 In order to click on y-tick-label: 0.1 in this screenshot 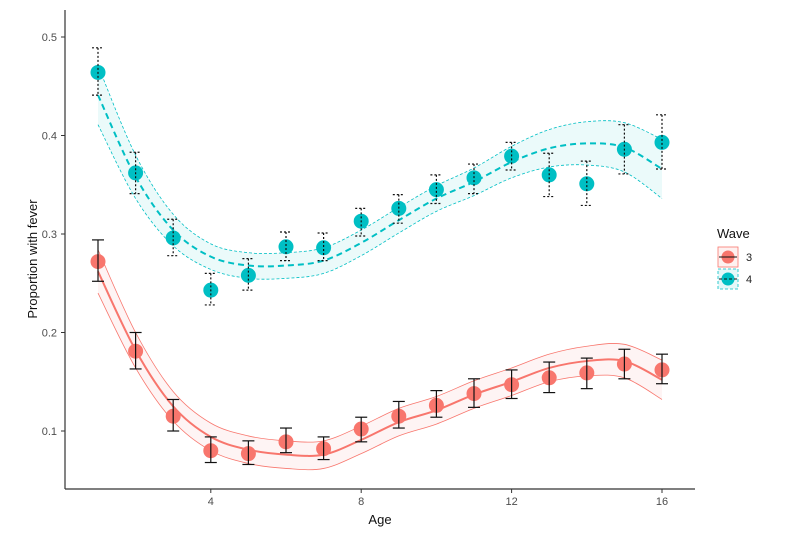, I will do `click(49, 432)`.